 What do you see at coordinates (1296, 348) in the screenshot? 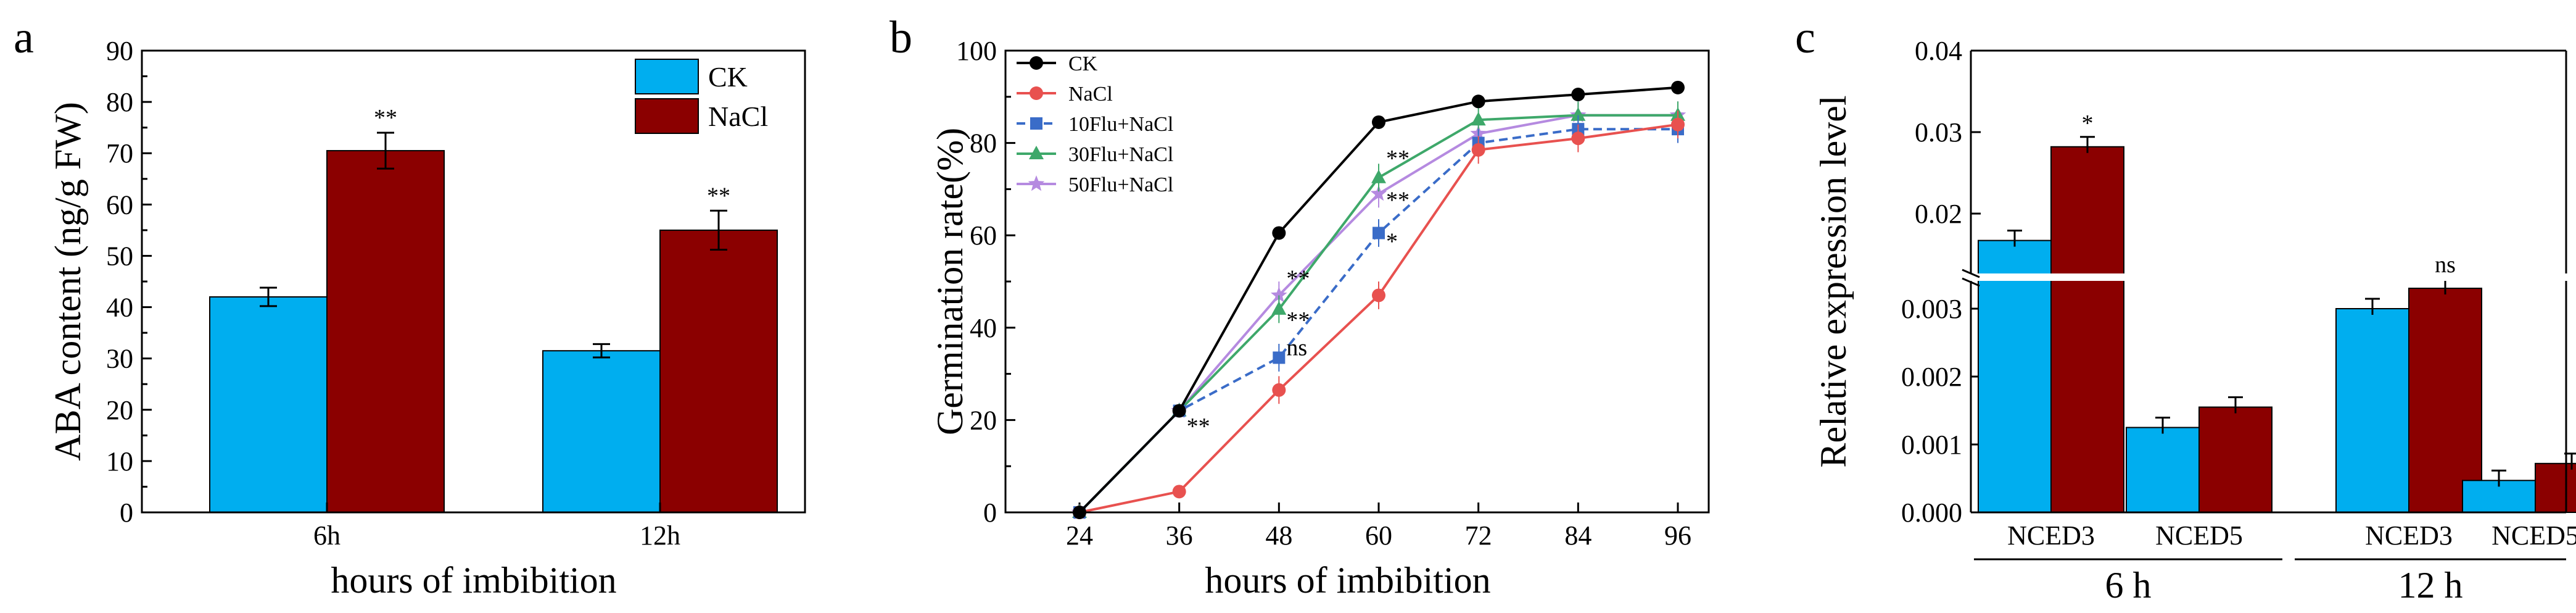
I see `significance-marker: ns` at bounding box center [1296, 348].